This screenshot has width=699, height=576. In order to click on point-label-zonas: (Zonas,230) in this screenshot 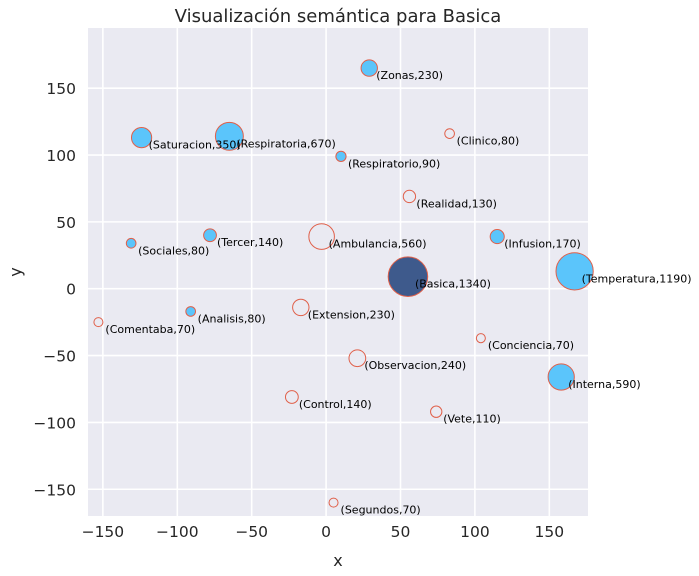, I will do `click(409, 75)`.